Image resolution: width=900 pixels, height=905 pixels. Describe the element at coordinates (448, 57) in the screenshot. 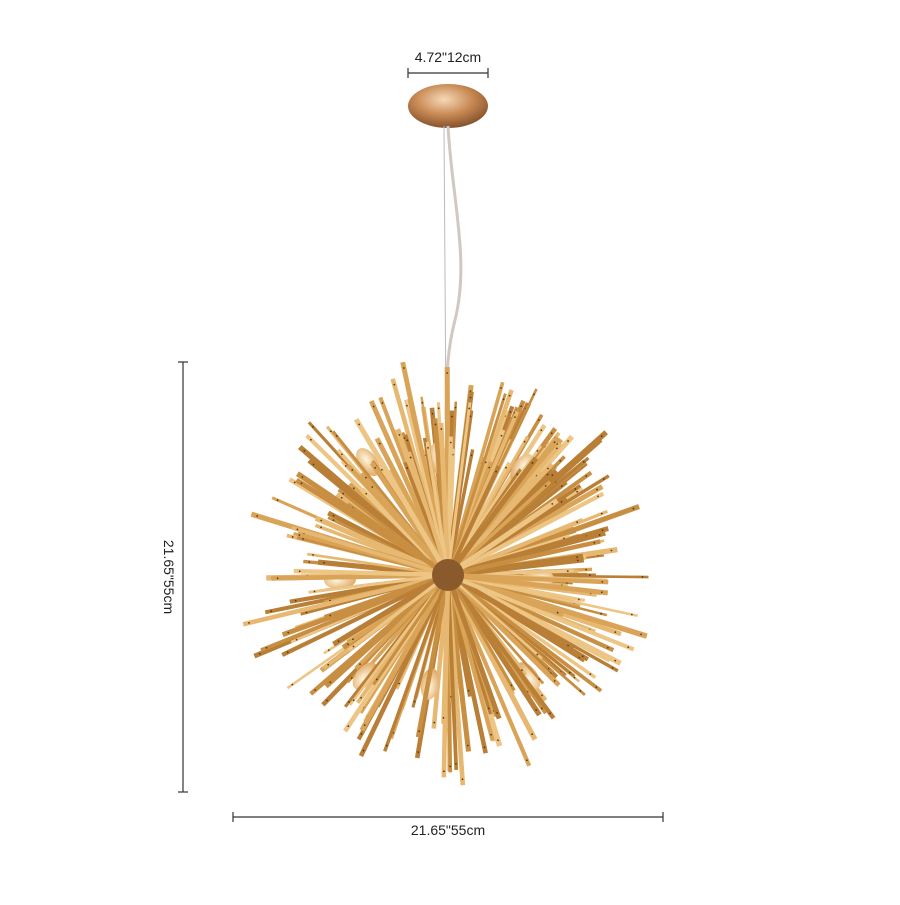

I see `canopy-width-label: 4.72"12cm` at that location.